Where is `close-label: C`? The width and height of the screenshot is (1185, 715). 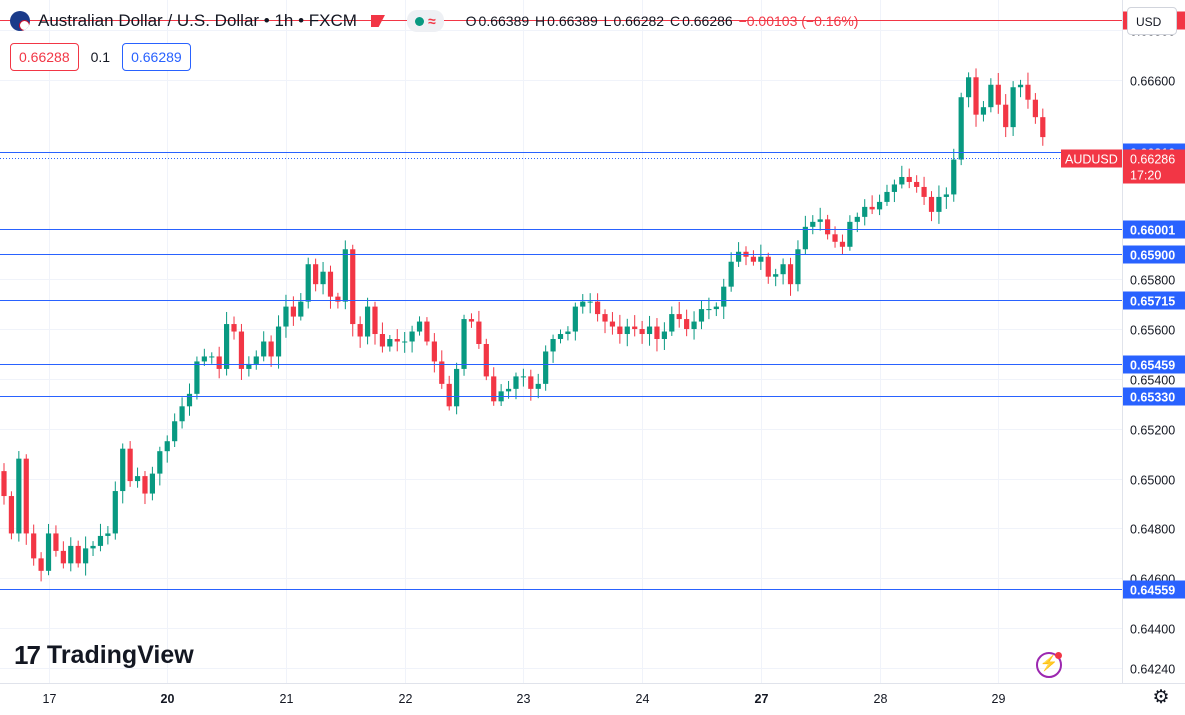
close-label: C is located at coordinates (675, 21).